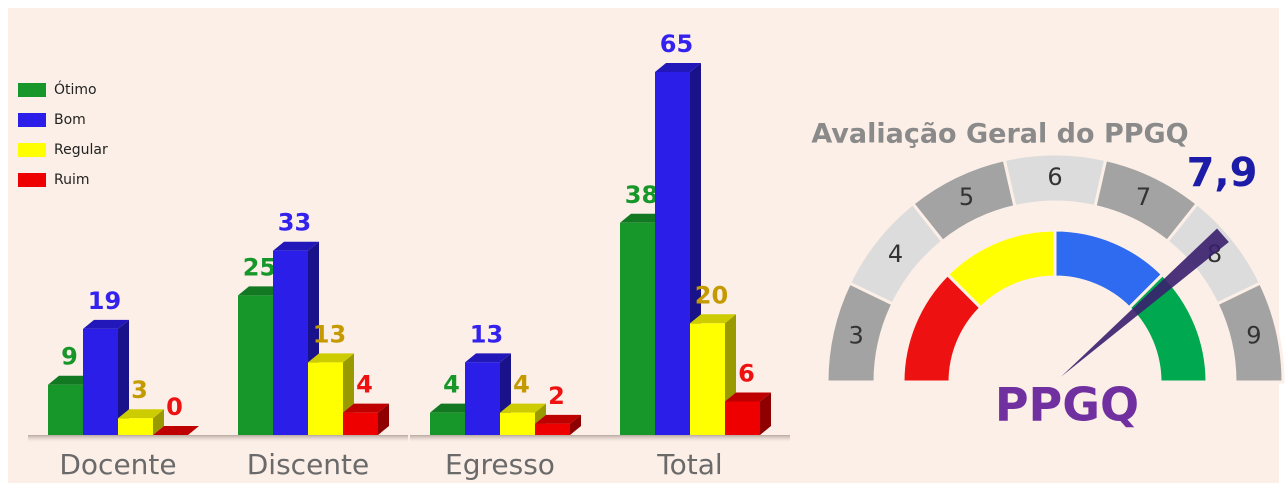 Image resolution: width=1287 pixels, height=491 pixels. What do you see at coordinates (999, 134) in the screenshot?
I see `gauge-title: Avaliação Geral do PPGQ` at bounding box center [999, 134].